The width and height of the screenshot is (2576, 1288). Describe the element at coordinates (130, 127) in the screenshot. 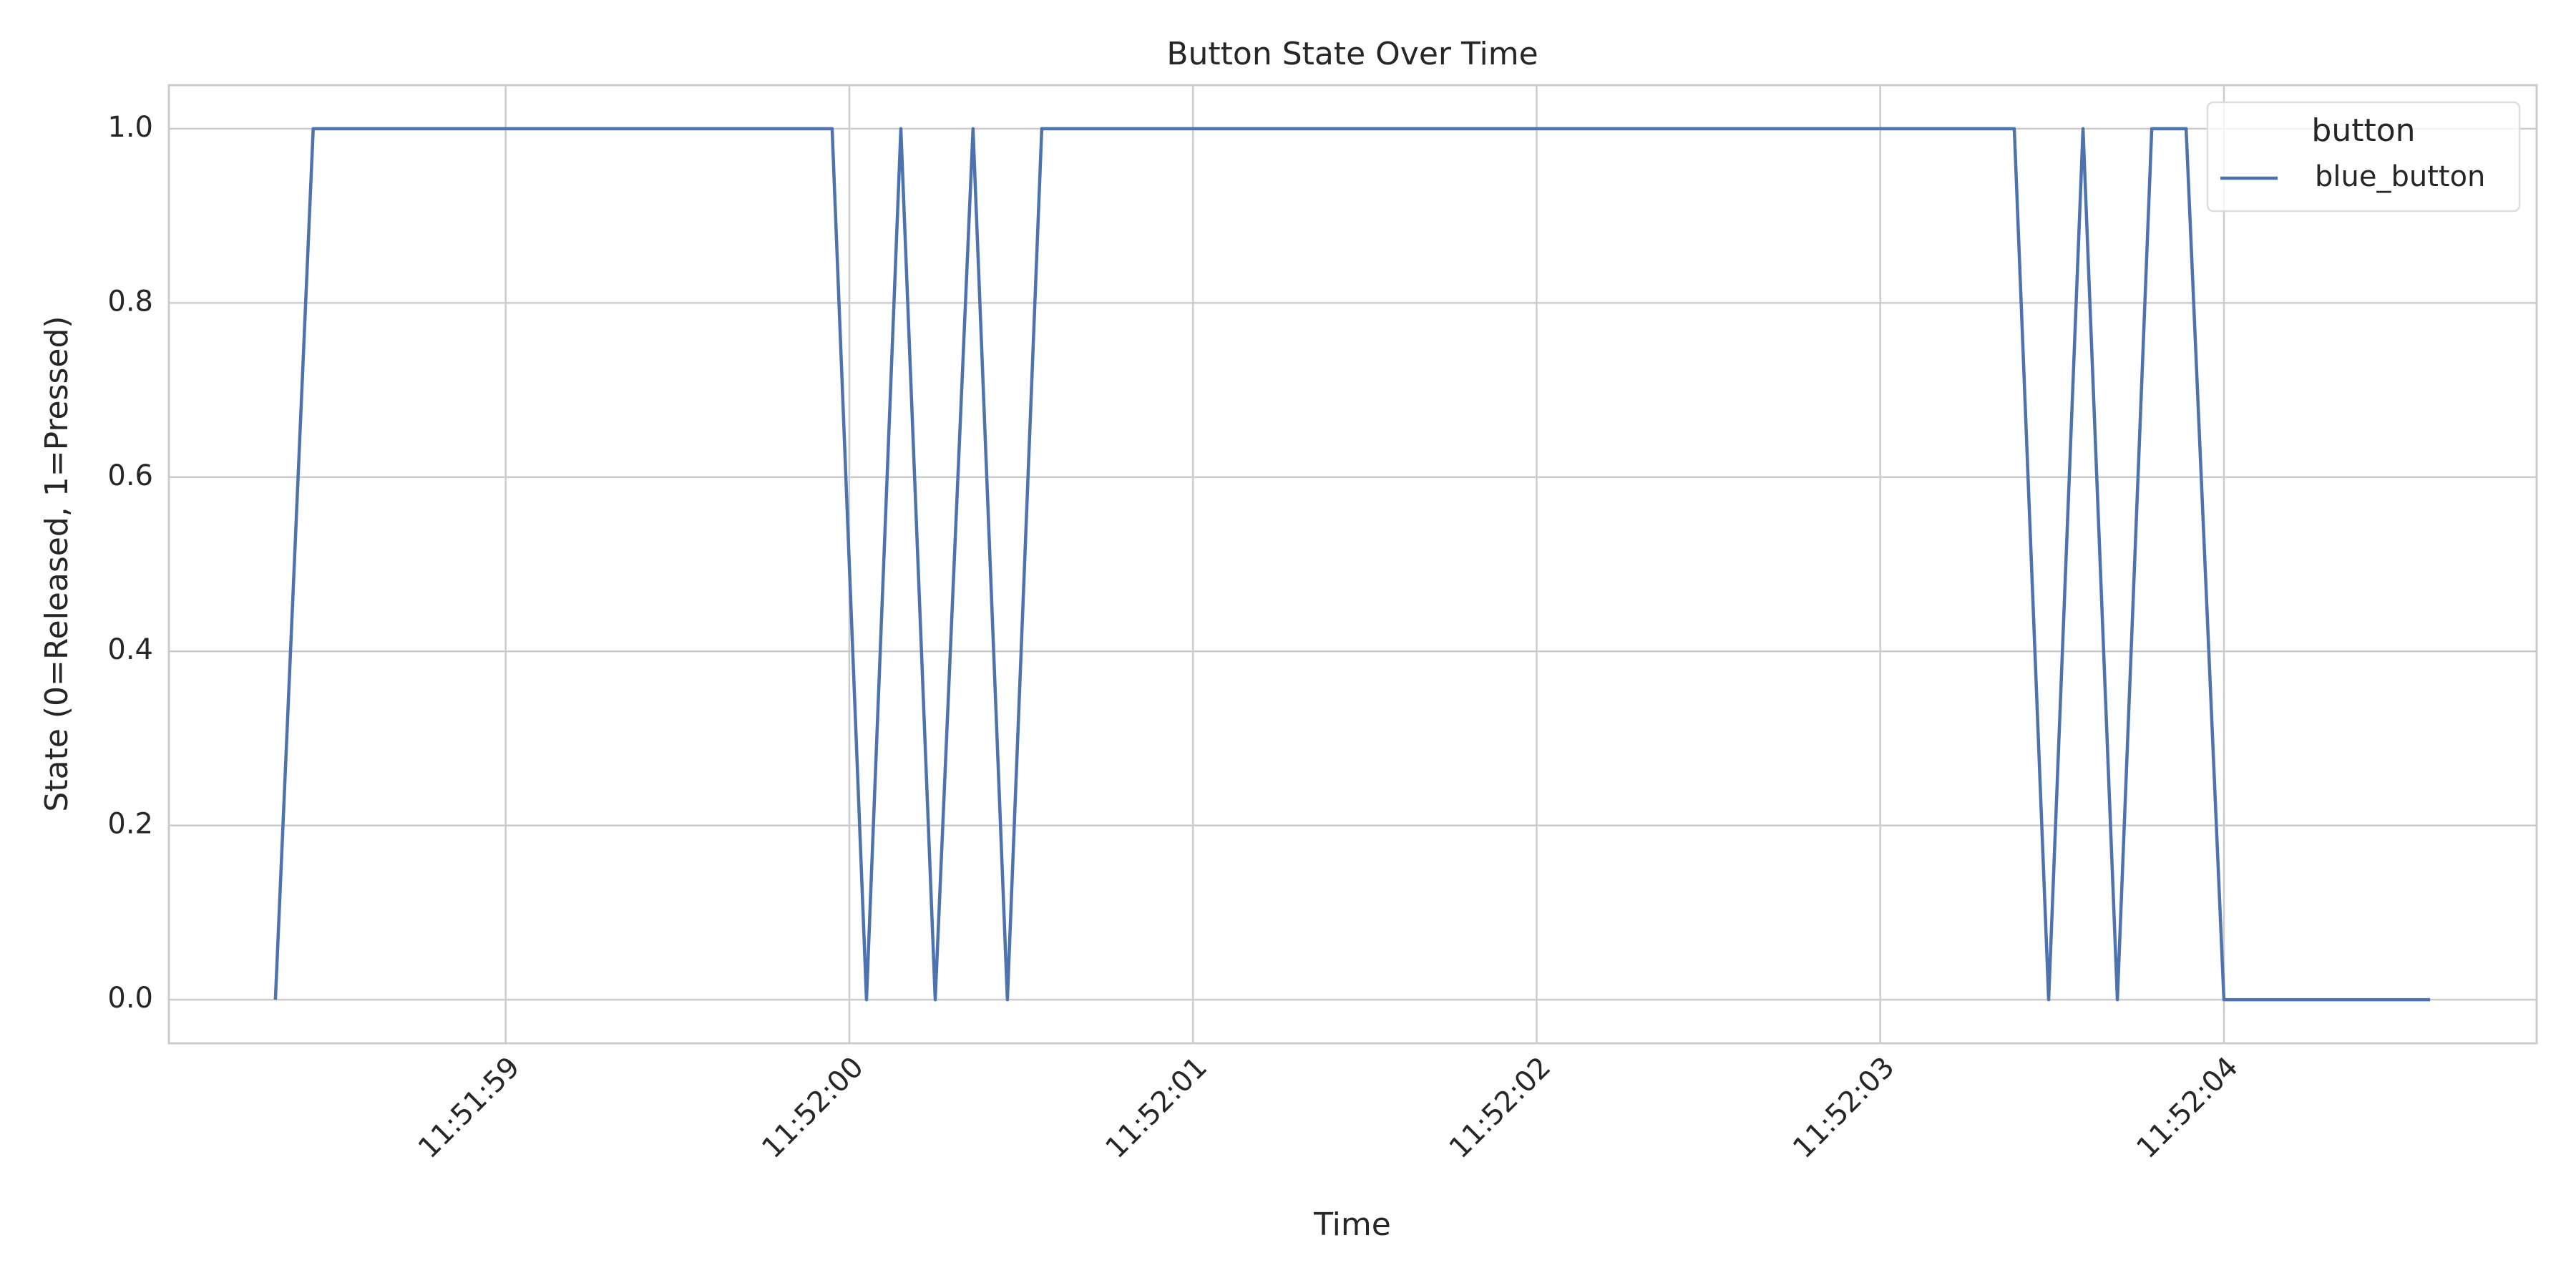

I see `y-tick-label: 1.0` at that location.